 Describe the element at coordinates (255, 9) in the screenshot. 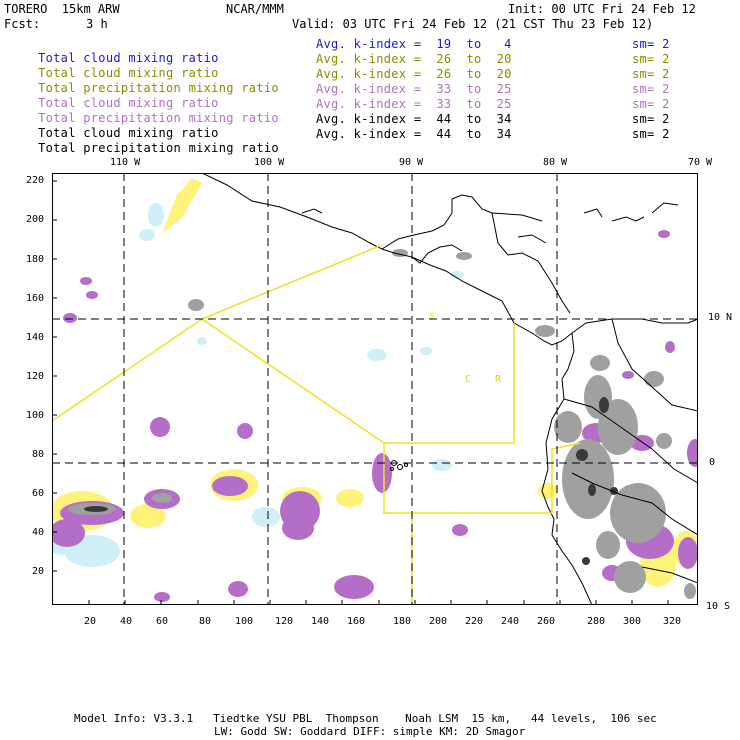

I see `org-label: NCAR/MMM` at that location.